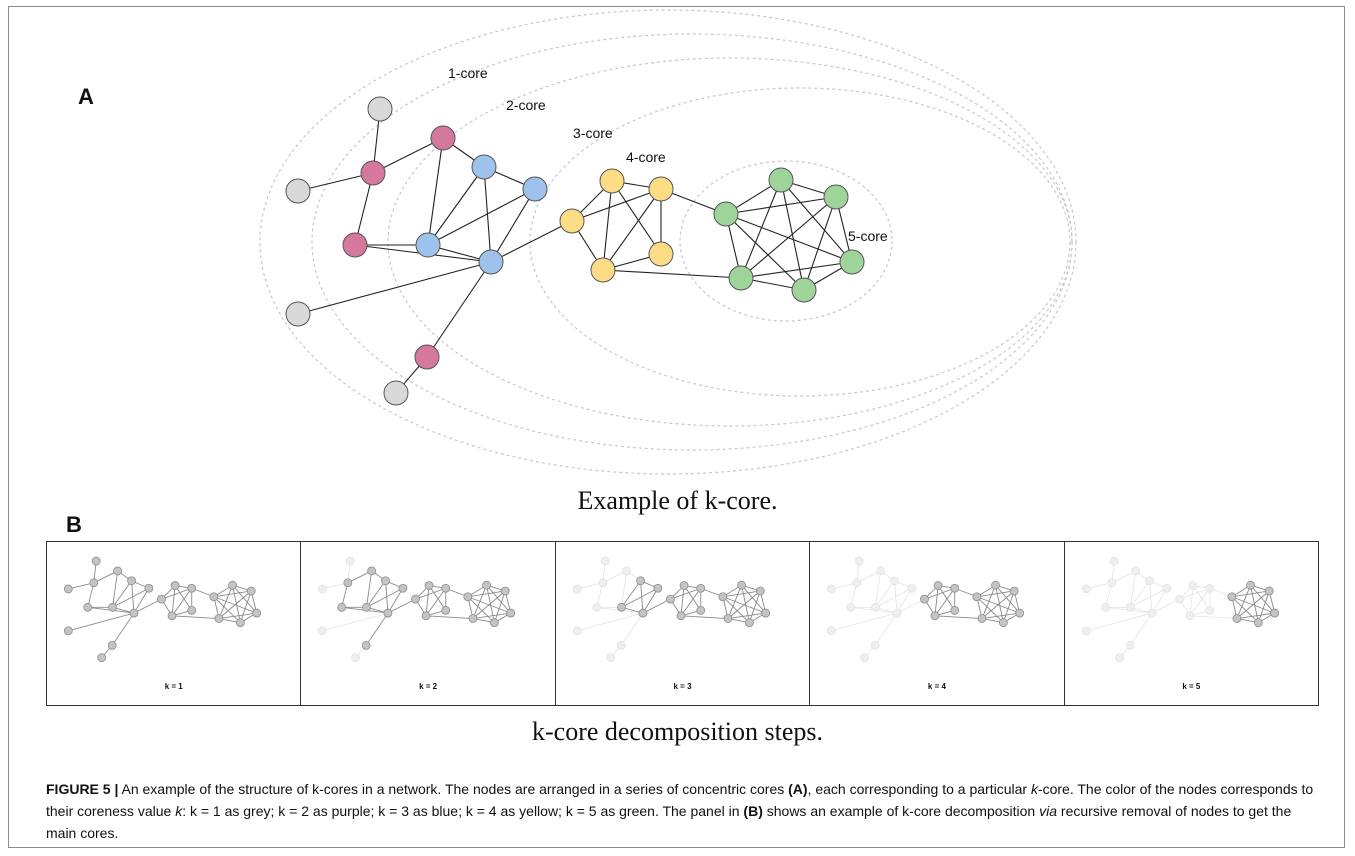 The height and width of the screenshot is (856, 1355). Describe the element at coordinates (836, 197) in the screenshot. I see `node-green` at that location.